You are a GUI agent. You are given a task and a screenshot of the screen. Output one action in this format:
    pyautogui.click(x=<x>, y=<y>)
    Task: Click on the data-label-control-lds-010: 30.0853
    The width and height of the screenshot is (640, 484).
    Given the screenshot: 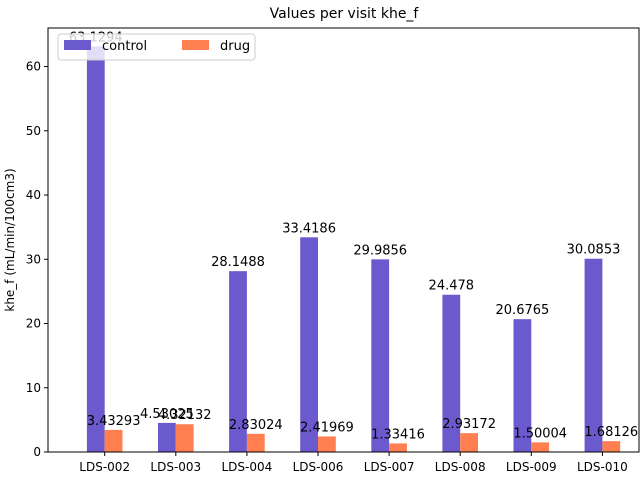 What is the action you would take?
    pyautogui.click(x=594, y=250)
    